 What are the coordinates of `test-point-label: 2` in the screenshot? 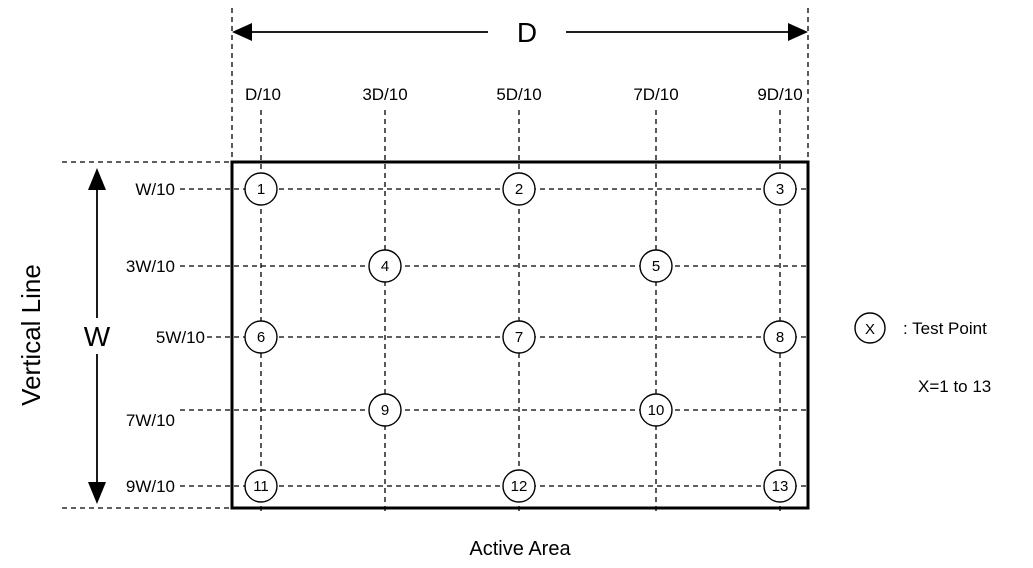 It's located at (519, 189).